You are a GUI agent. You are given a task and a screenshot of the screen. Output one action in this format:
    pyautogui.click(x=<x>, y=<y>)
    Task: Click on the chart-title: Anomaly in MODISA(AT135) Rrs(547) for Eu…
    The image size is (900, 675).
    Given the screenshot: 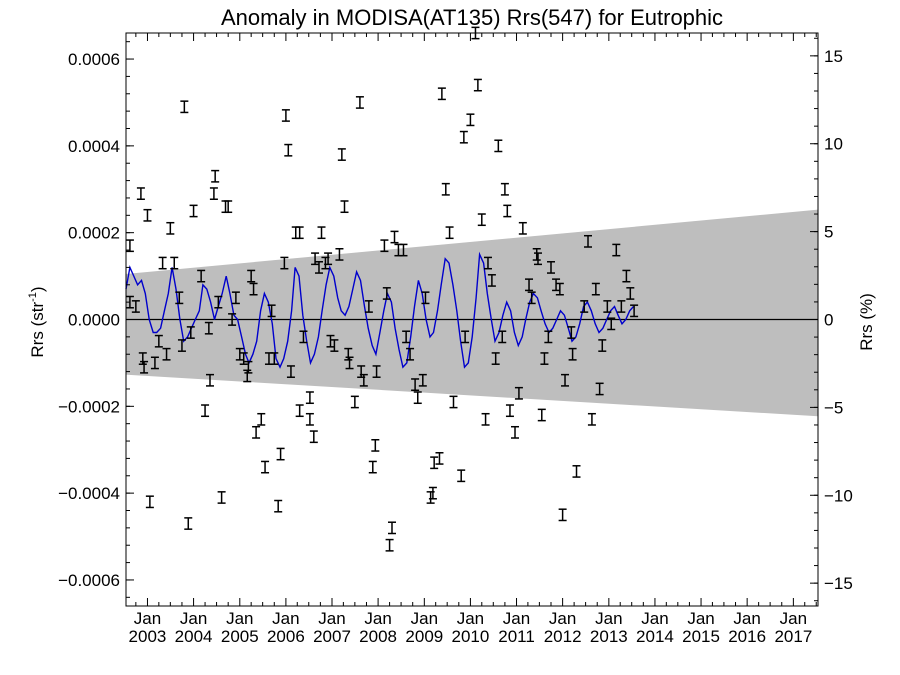 What is the action you would take?
    pyautogui.click(x=472, y=17)
    